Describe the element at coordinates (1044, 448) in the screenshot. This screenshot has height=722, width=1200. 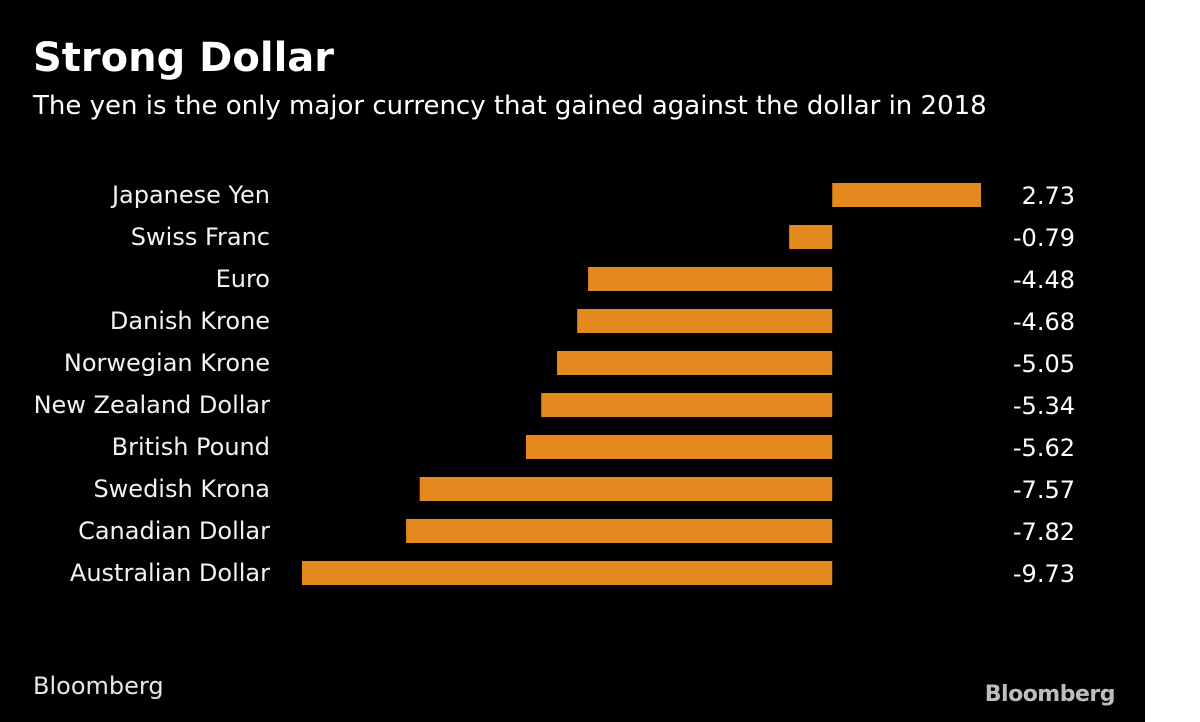
I see `value-label-british-pound: -5.62` at that location.